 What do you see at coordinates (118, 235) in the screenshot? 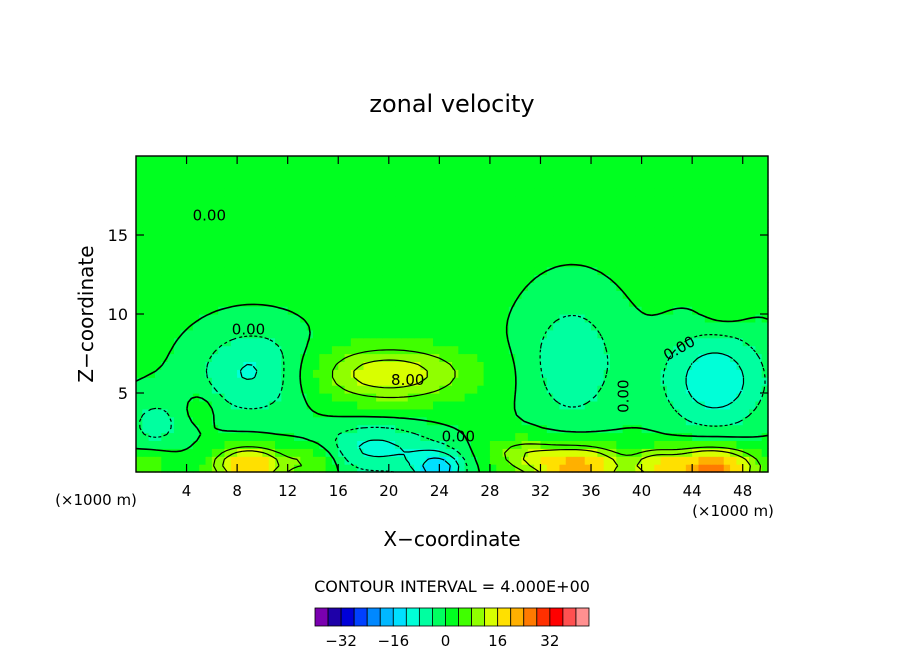
I see `y-tick-label: 15` at bounding box center [118, 235].